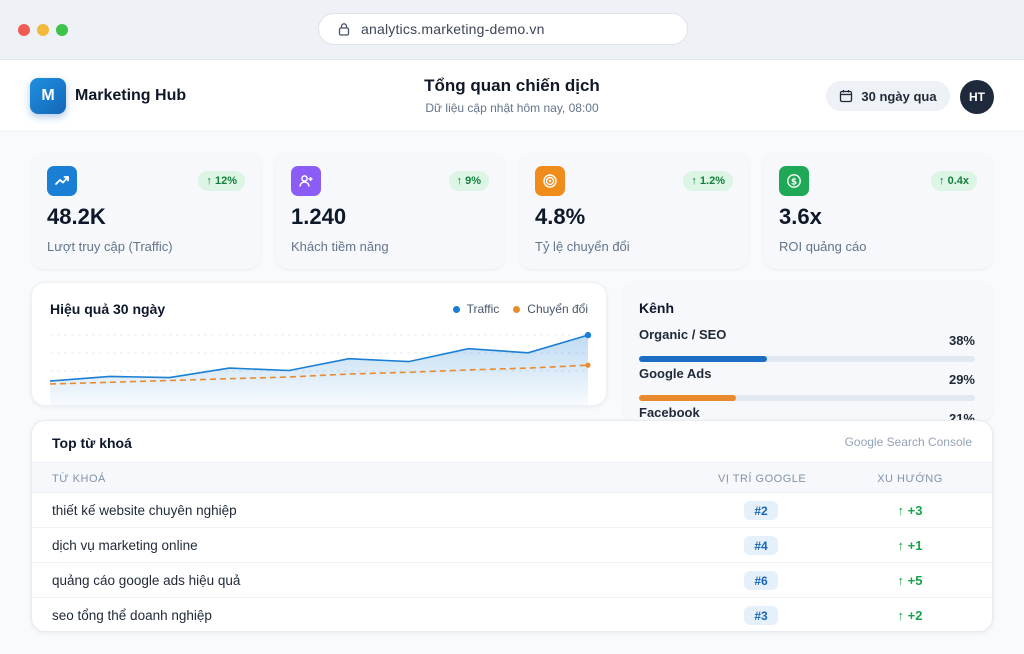  Describe the element at coordinates (512, 477) in the screenshot. I see `table-header: TỪ KHOÁ VỊ TRÍ GOOGLE XU HƯỚNG` at that location.